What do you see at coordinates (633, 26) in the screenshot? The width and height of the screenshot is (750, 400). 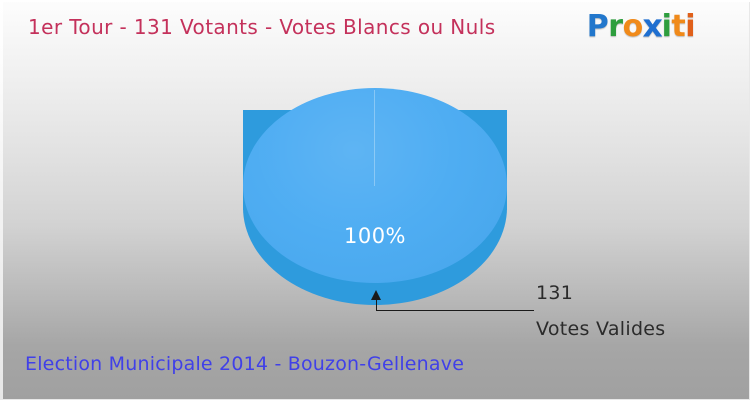 I see `logo-letter-o: o` at bounding box center [633, 26].